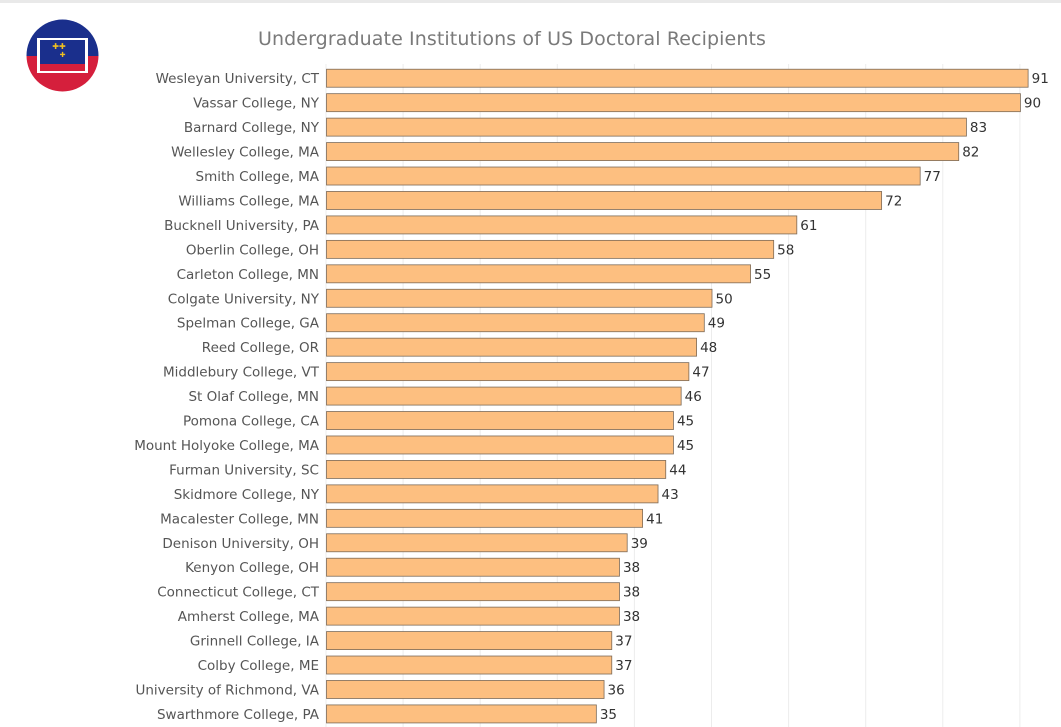 This screenshot has height=727, width=1061. What do you see at coordinates (808, 226) in the screenshot?
I see `value-label: 61` at bounding box center [808, 226].